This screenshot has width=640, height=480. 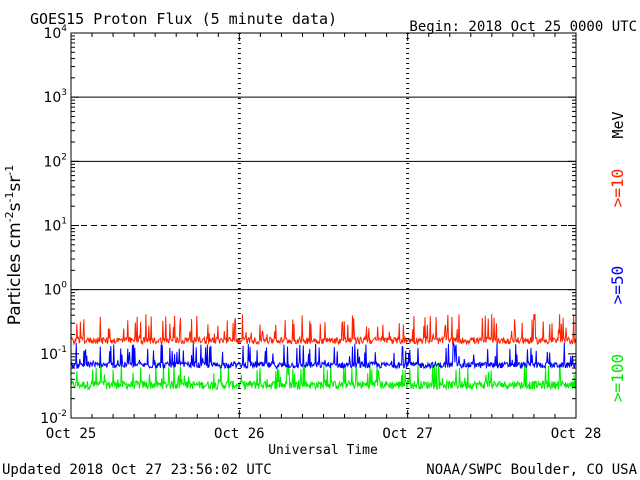 I want to click on y-axis-label: Particles cm-2s-1sr-1, so click(x=14, y=245).